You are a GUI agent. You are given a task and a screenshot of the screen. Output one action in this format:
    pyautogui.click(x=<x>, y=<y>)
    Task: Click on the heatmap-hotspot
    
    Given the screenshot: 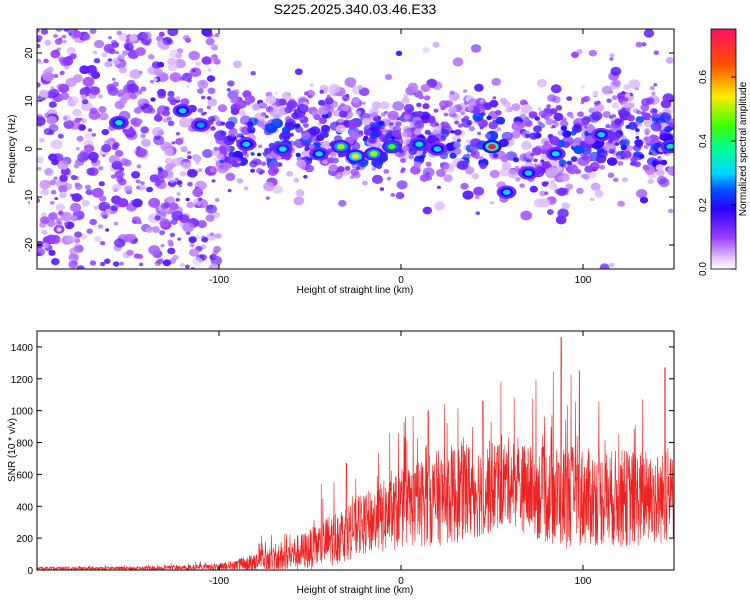 What is the action you would take?
    pyautogui.click(x=506, y=192)
    